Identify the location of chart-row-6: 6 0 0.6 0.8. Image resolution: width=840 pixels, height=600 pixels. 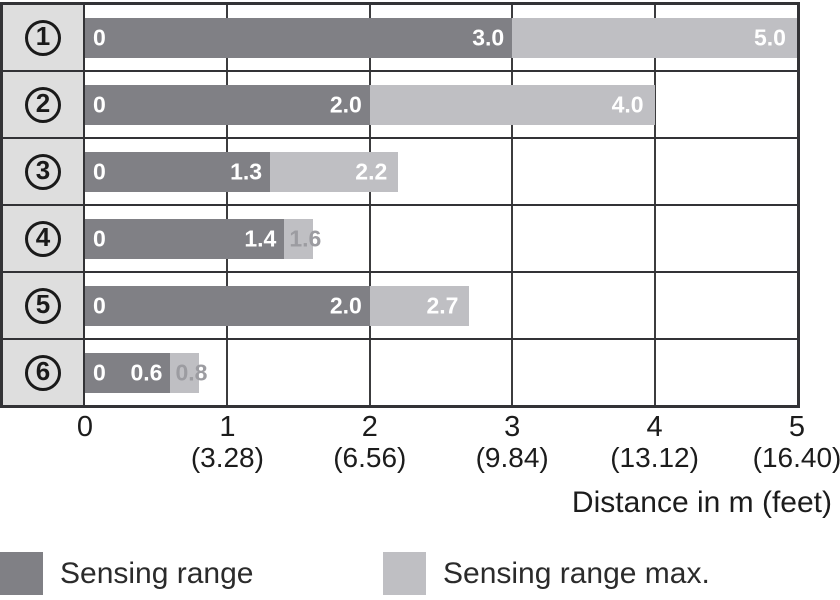
(400, 372).